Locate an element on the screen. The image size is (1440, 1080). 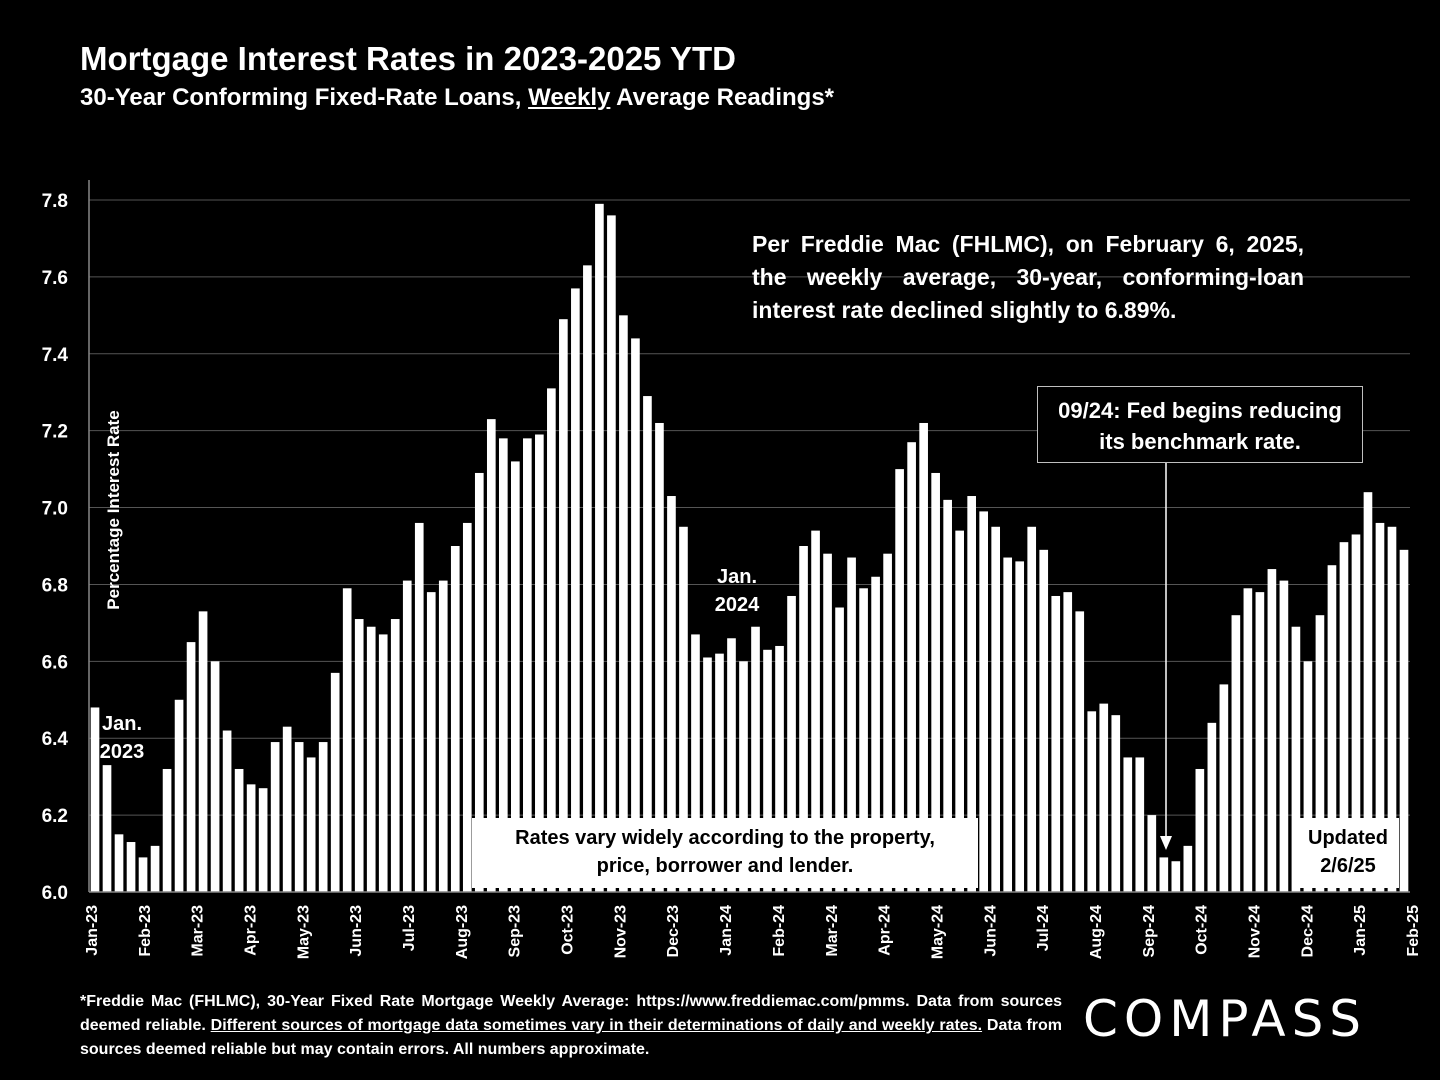
y-tick-label: 7.0 is located at coordinates (55, 509).